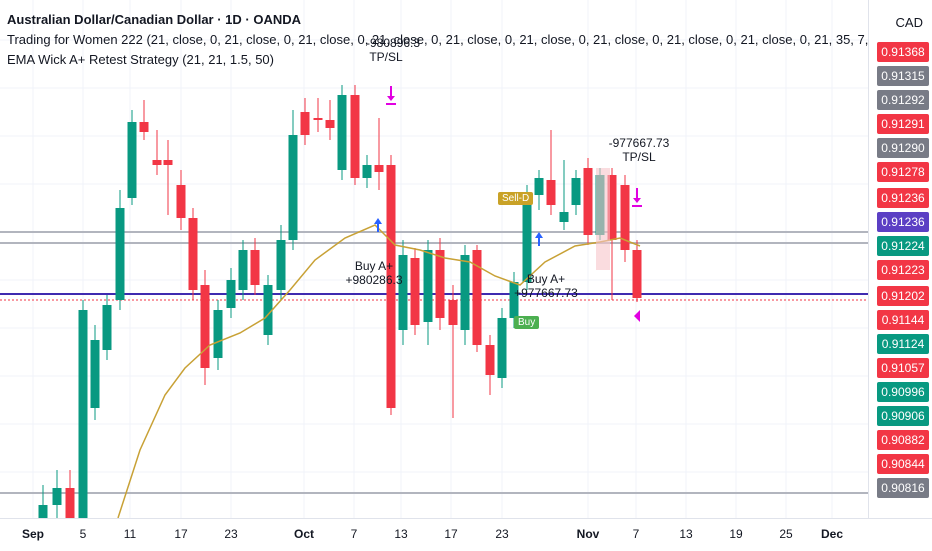 This screenshot has width=932, height=551. Describe the element at coordinates (546, 279) in the screenshot. I see `buy-2-label: Buy A+` at that location.